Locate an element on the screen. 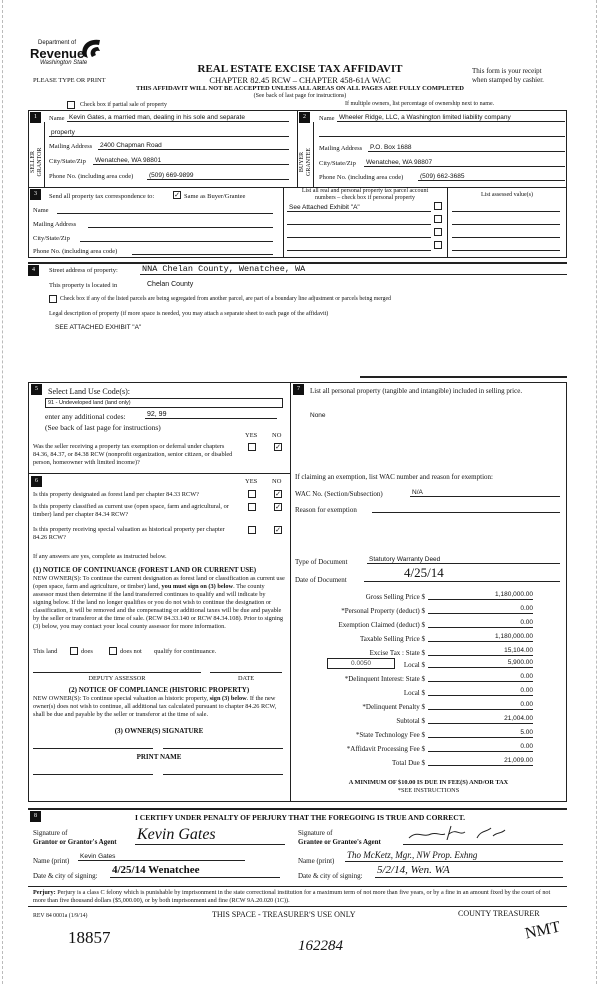  total-due: 21,009.00 is located at coordinates (480, 761).